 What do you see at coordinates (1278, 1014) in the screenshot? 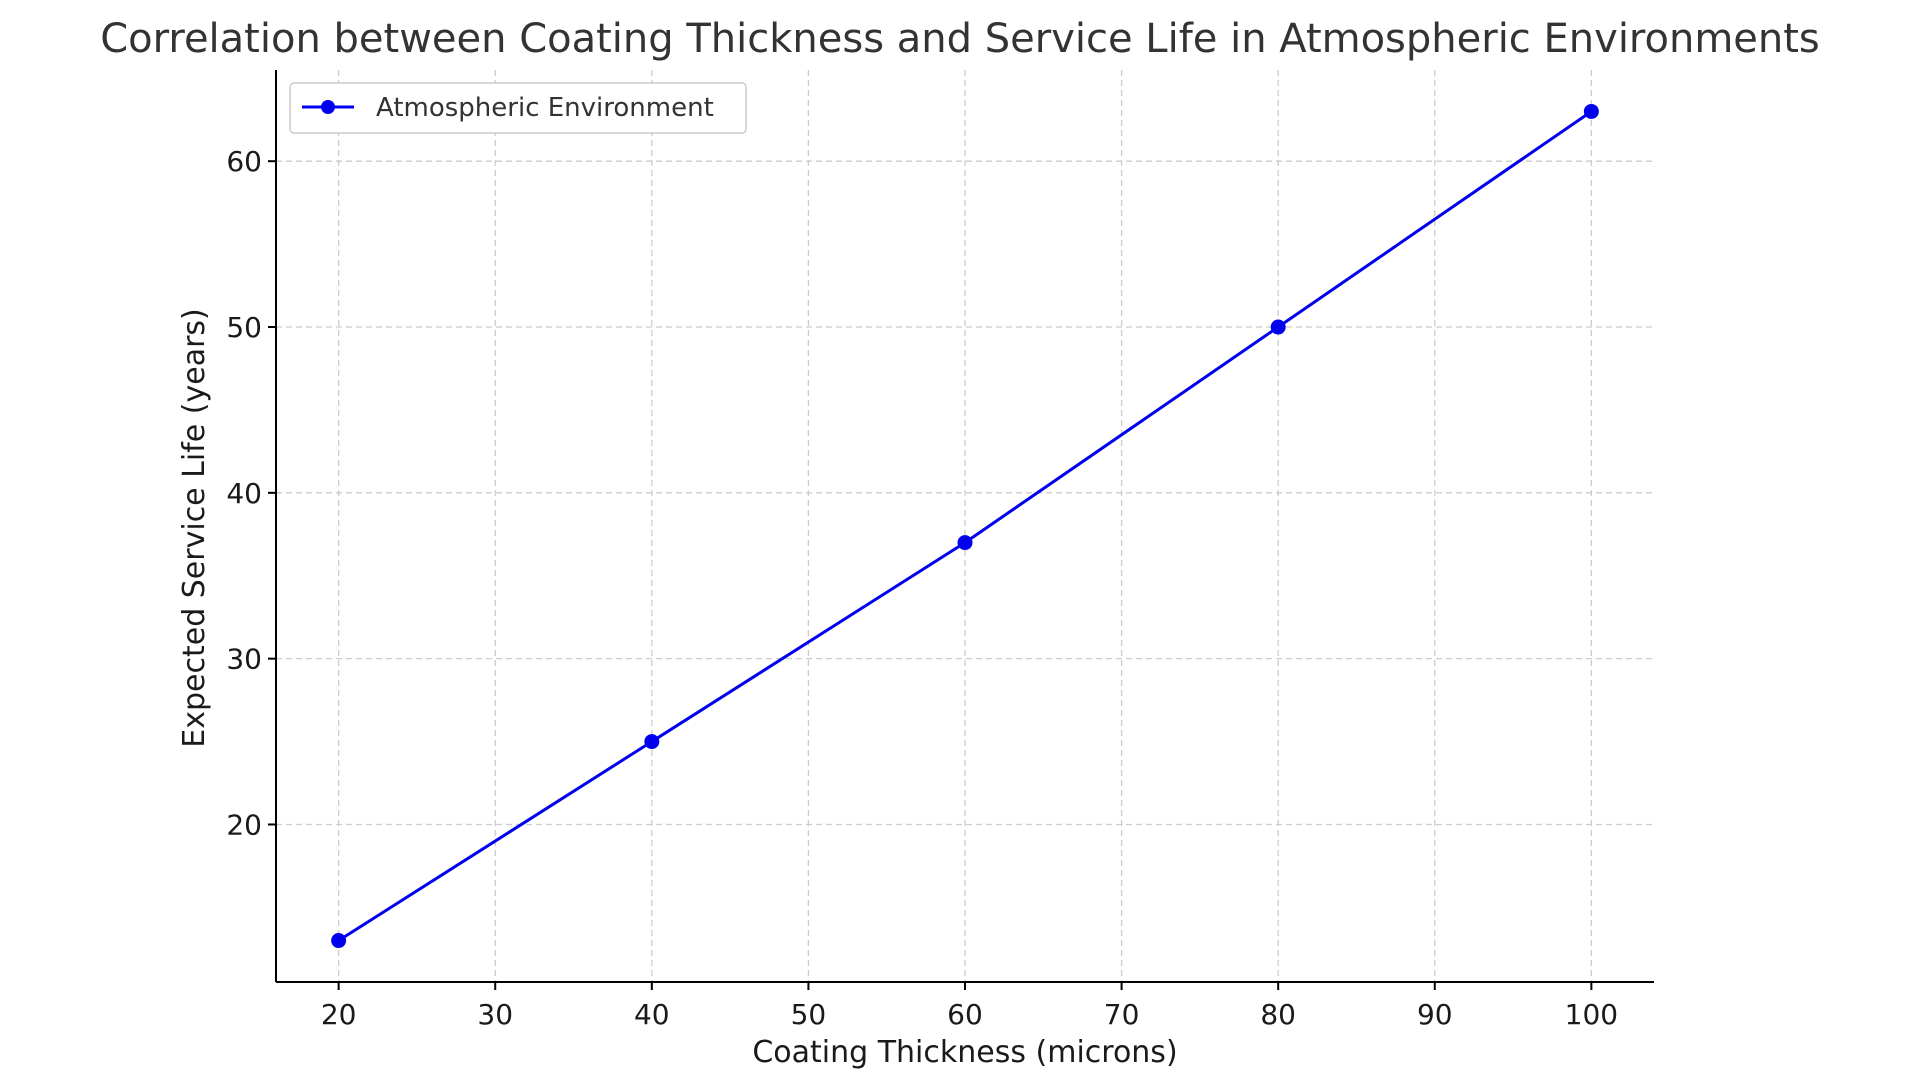
I see `x-tick-label: 80` at bounding box center [1278, 1014].